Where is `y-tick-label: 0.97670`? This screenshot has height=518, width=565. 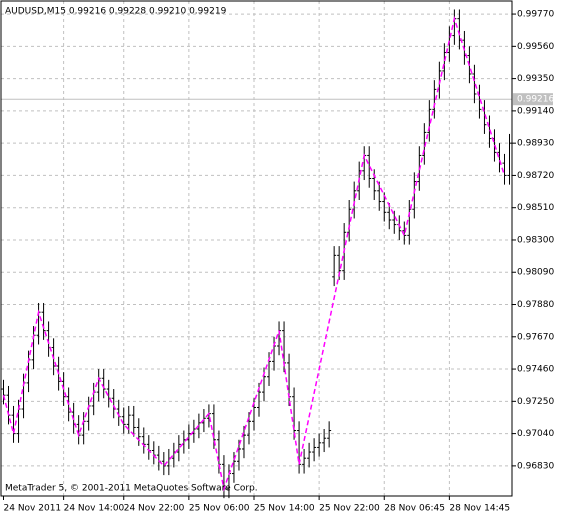
y-tick-label: 0.97670 is located at coordinates (535, 337).